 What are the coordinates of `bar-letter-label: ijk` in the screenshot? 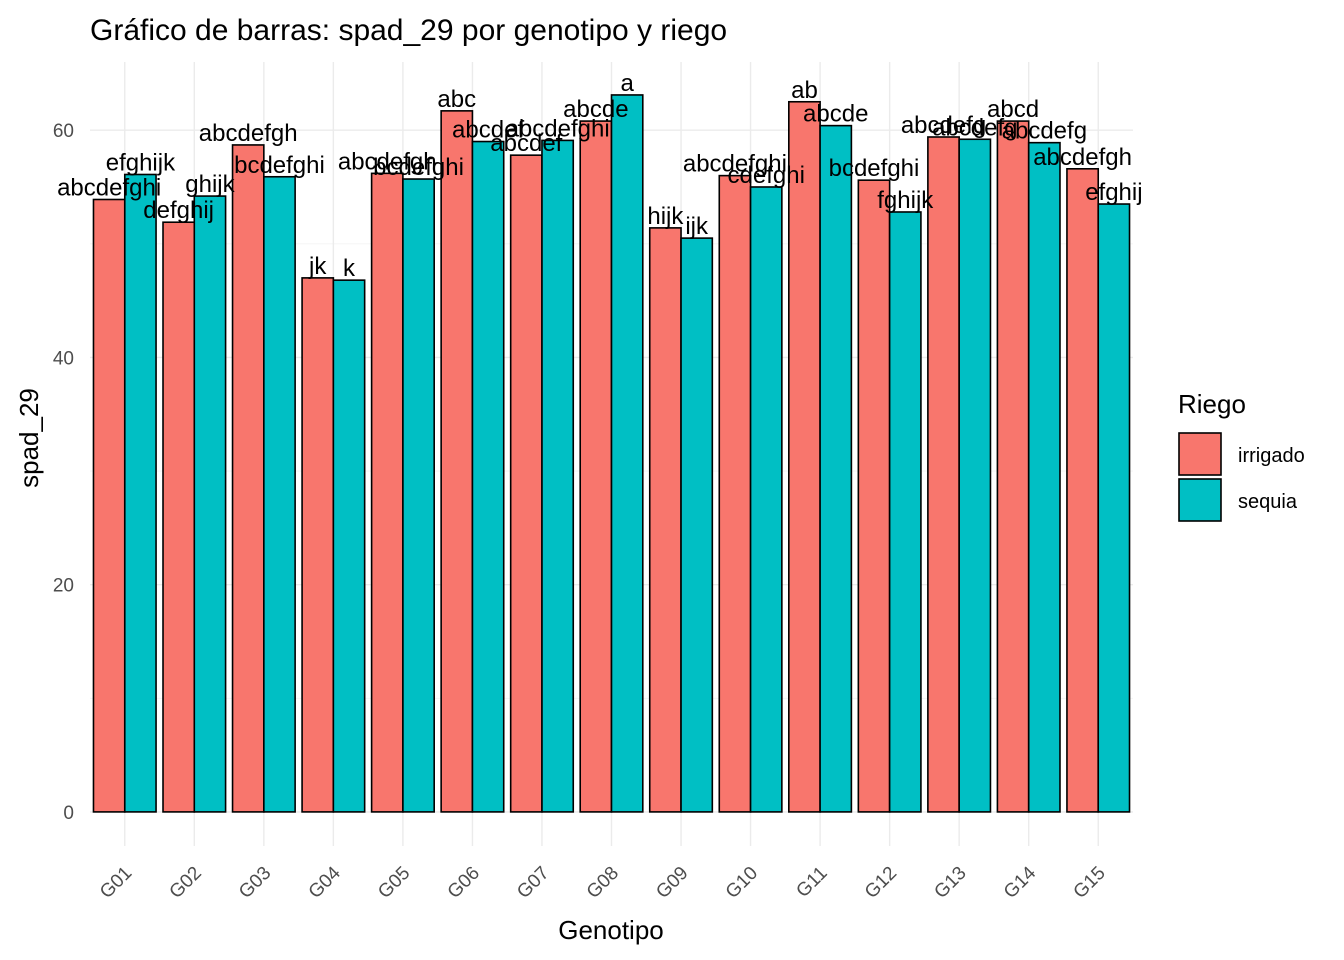 It's located at (697, 226).